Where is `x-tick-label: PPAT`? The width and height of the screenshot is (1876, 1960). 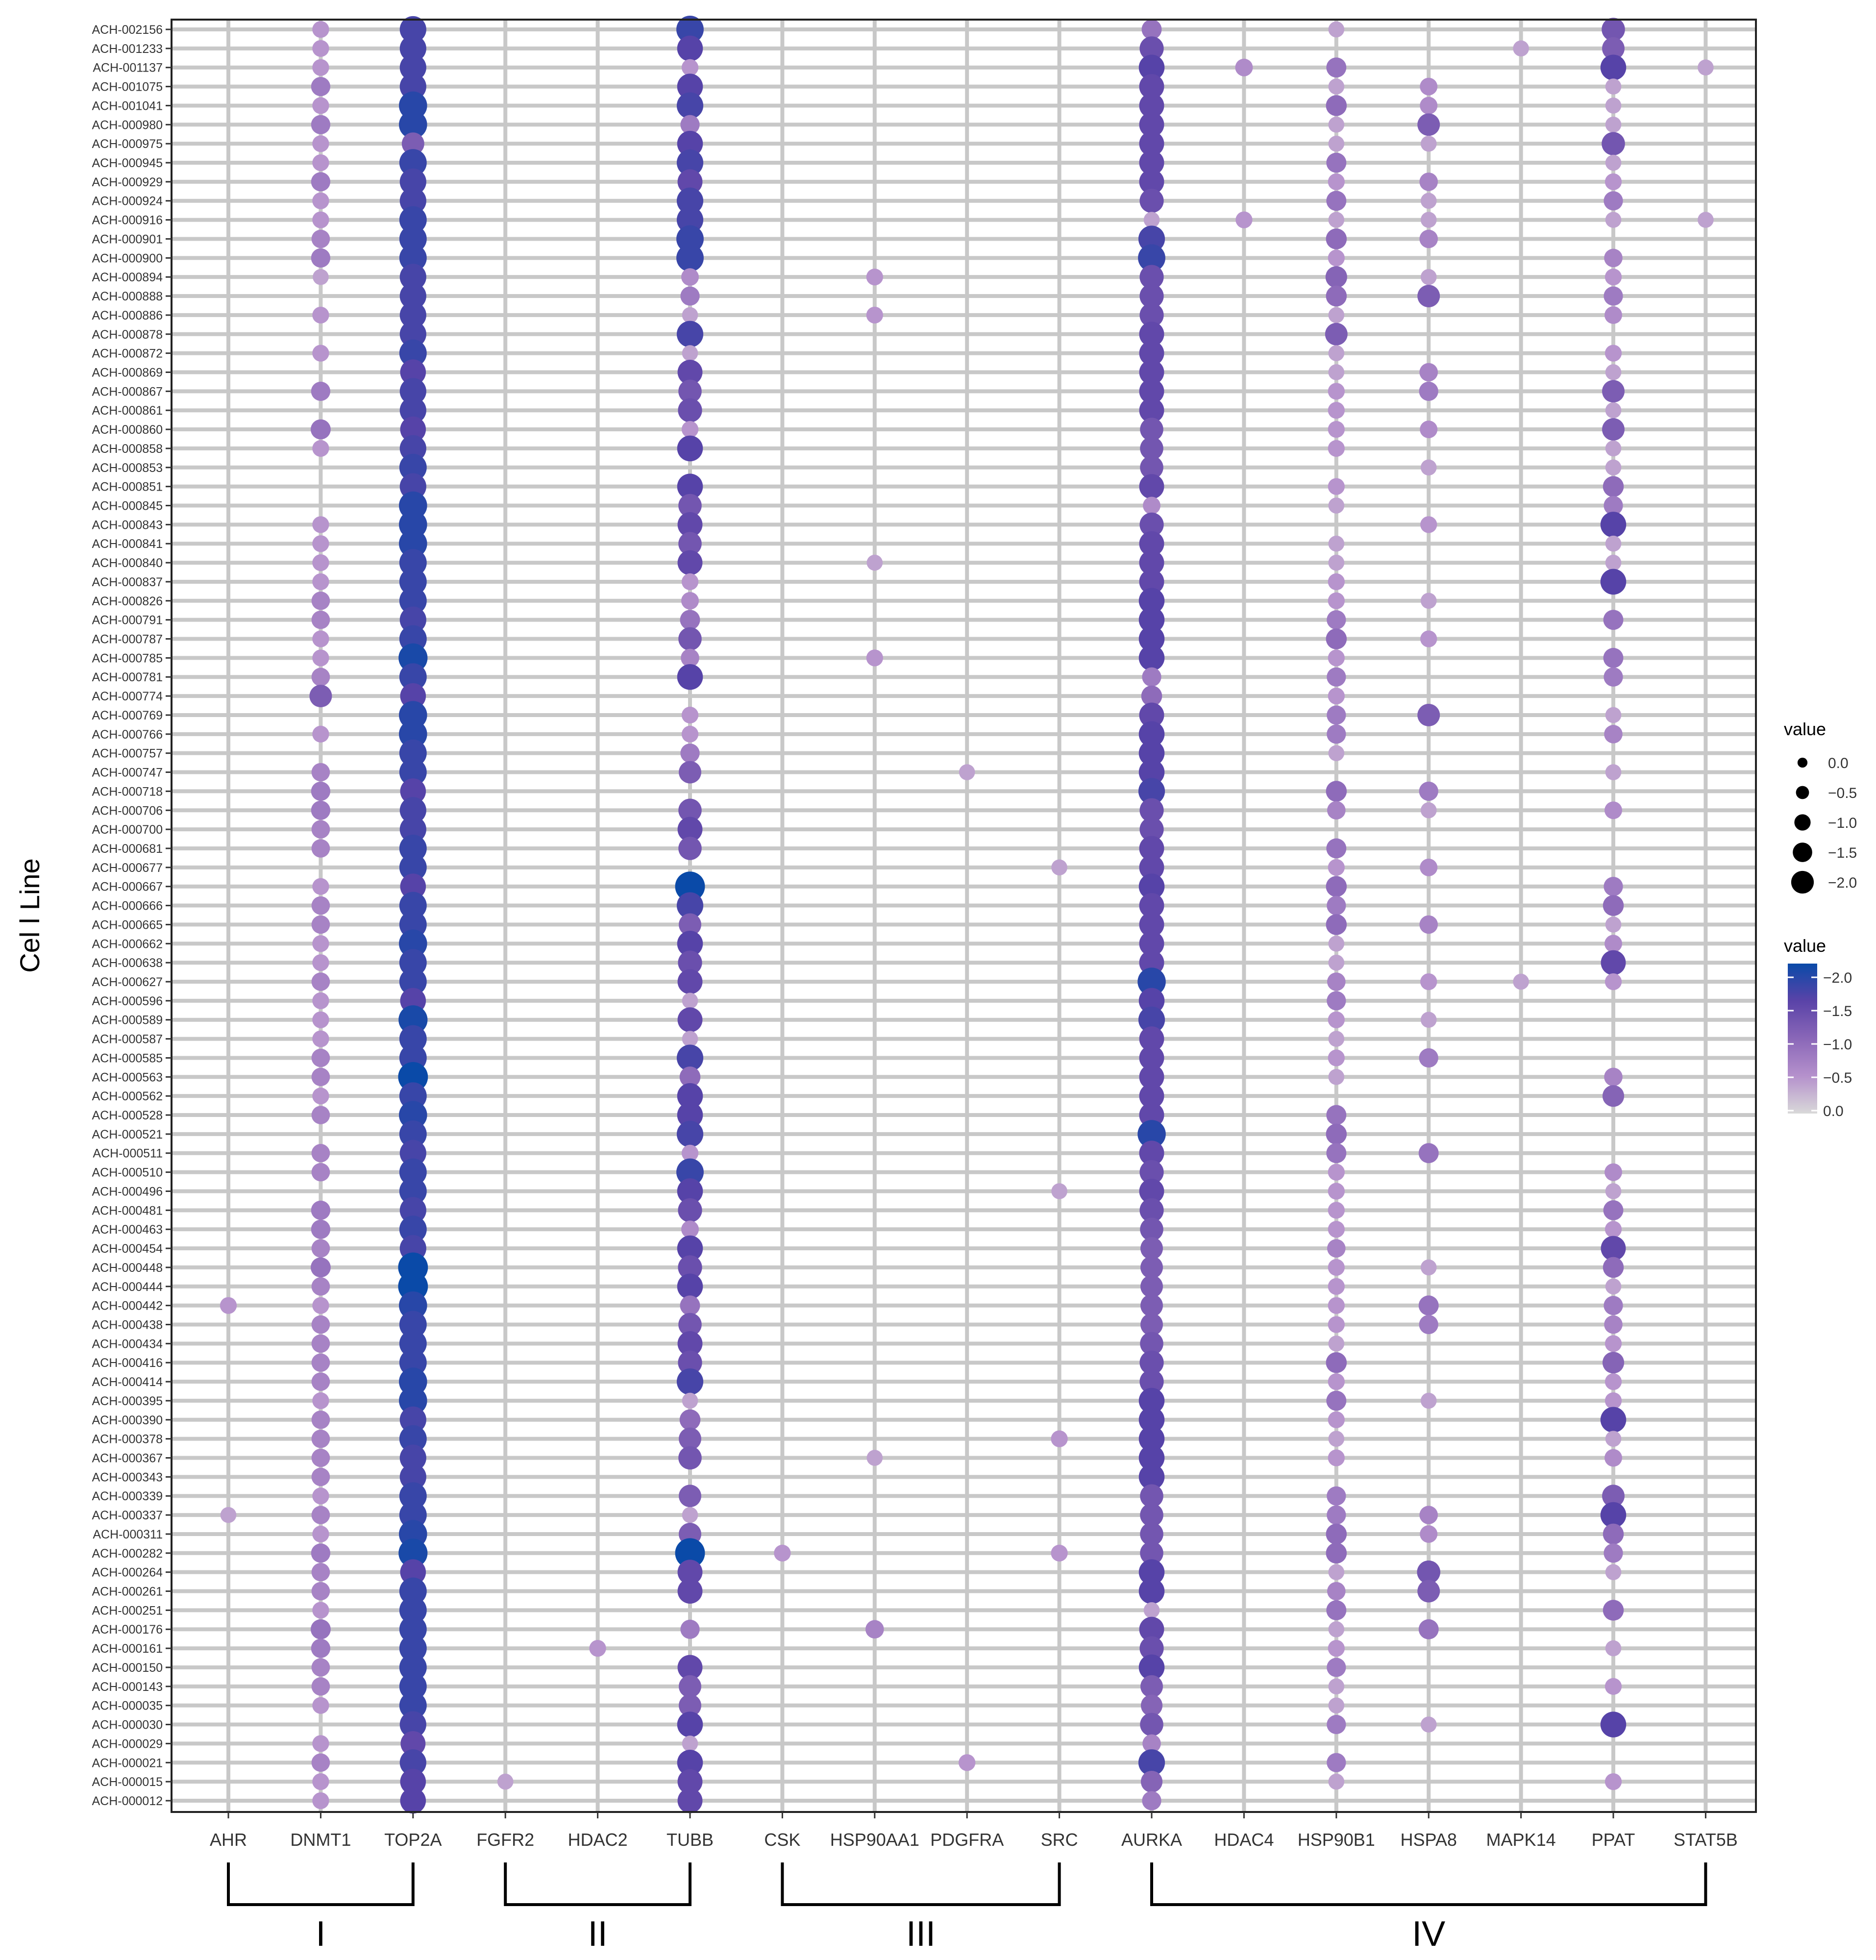 x-tick-label: PPAT is located at coordinates (1613, 1840).